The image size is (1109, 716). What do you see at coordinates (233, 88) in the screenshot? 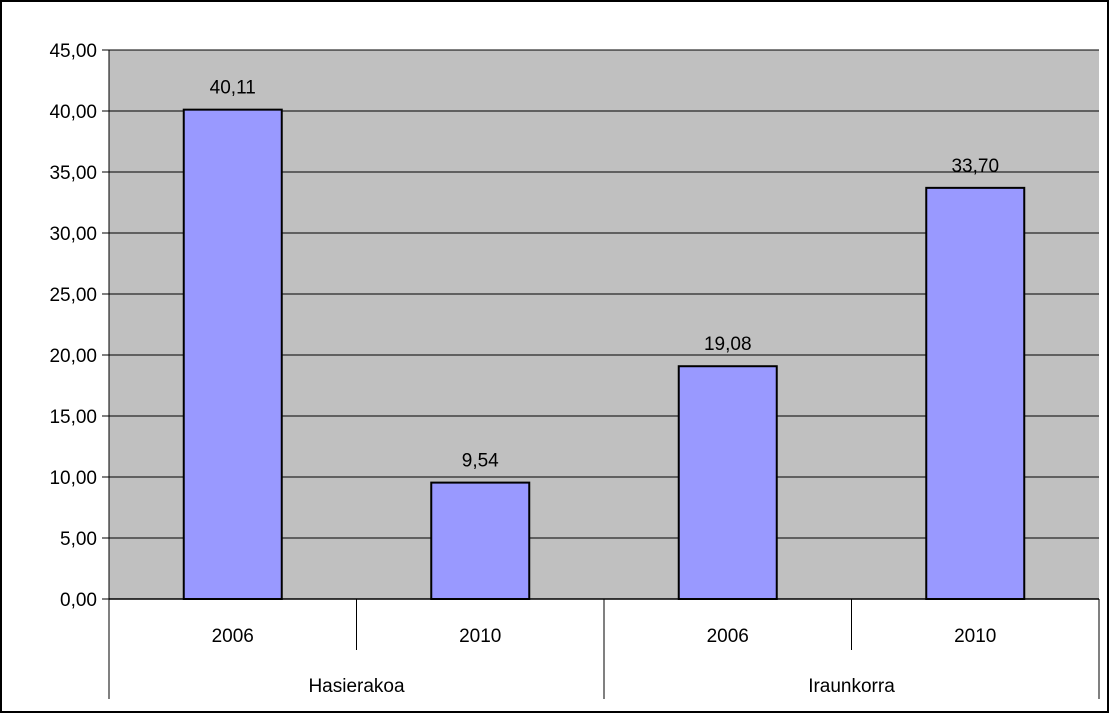
I see `data-label: 40,11` at bounding box center [233, 88].